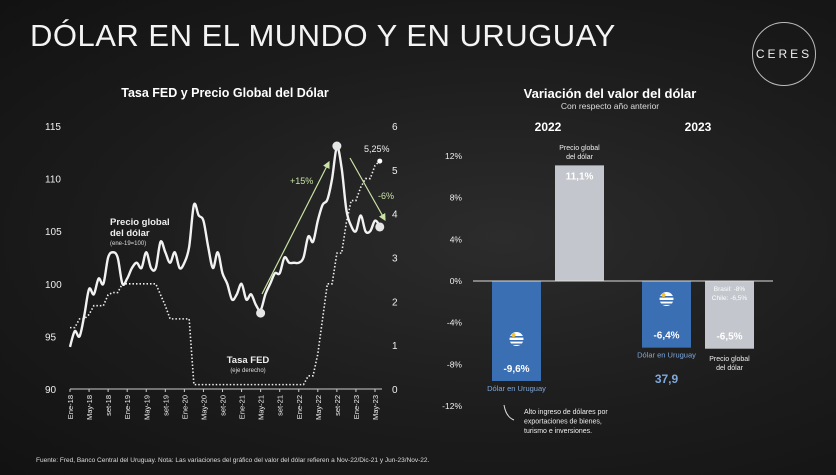 This screenshot has height=475, width=836. What do you see at coordinates (165, 405) in the screenshot?
I see `x-tick-label: set-19` at bounding box center [165, 405].